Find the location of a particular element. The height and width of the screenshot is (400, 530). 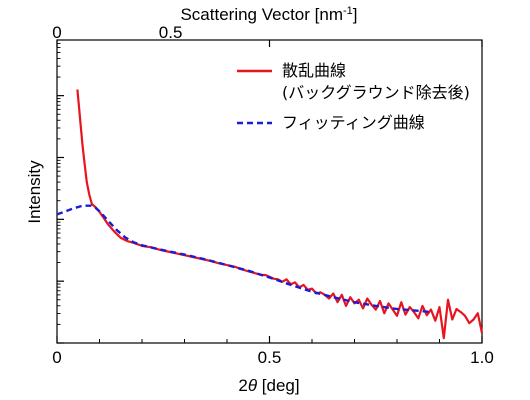

x-tick-label: 0 is located at coordinates (56, 357).